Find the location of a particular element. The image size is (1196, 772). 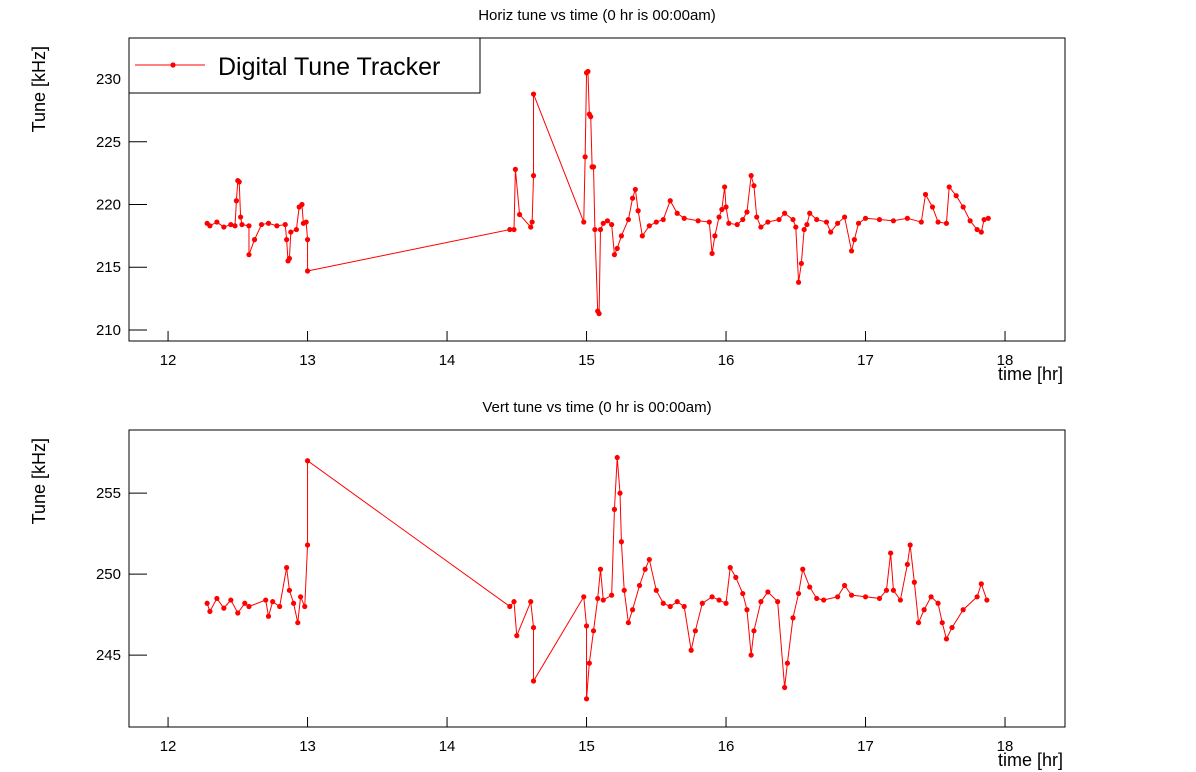

x-tick-label: 13 is located at coordinates (307, 360).